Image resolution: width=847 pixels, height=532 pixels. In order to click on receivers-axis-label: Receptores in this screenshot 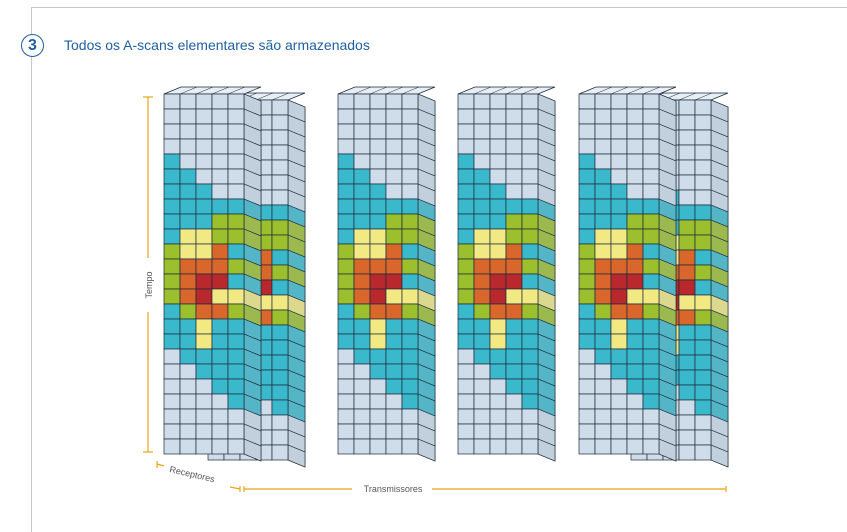, I will do `click(193, 474)`.